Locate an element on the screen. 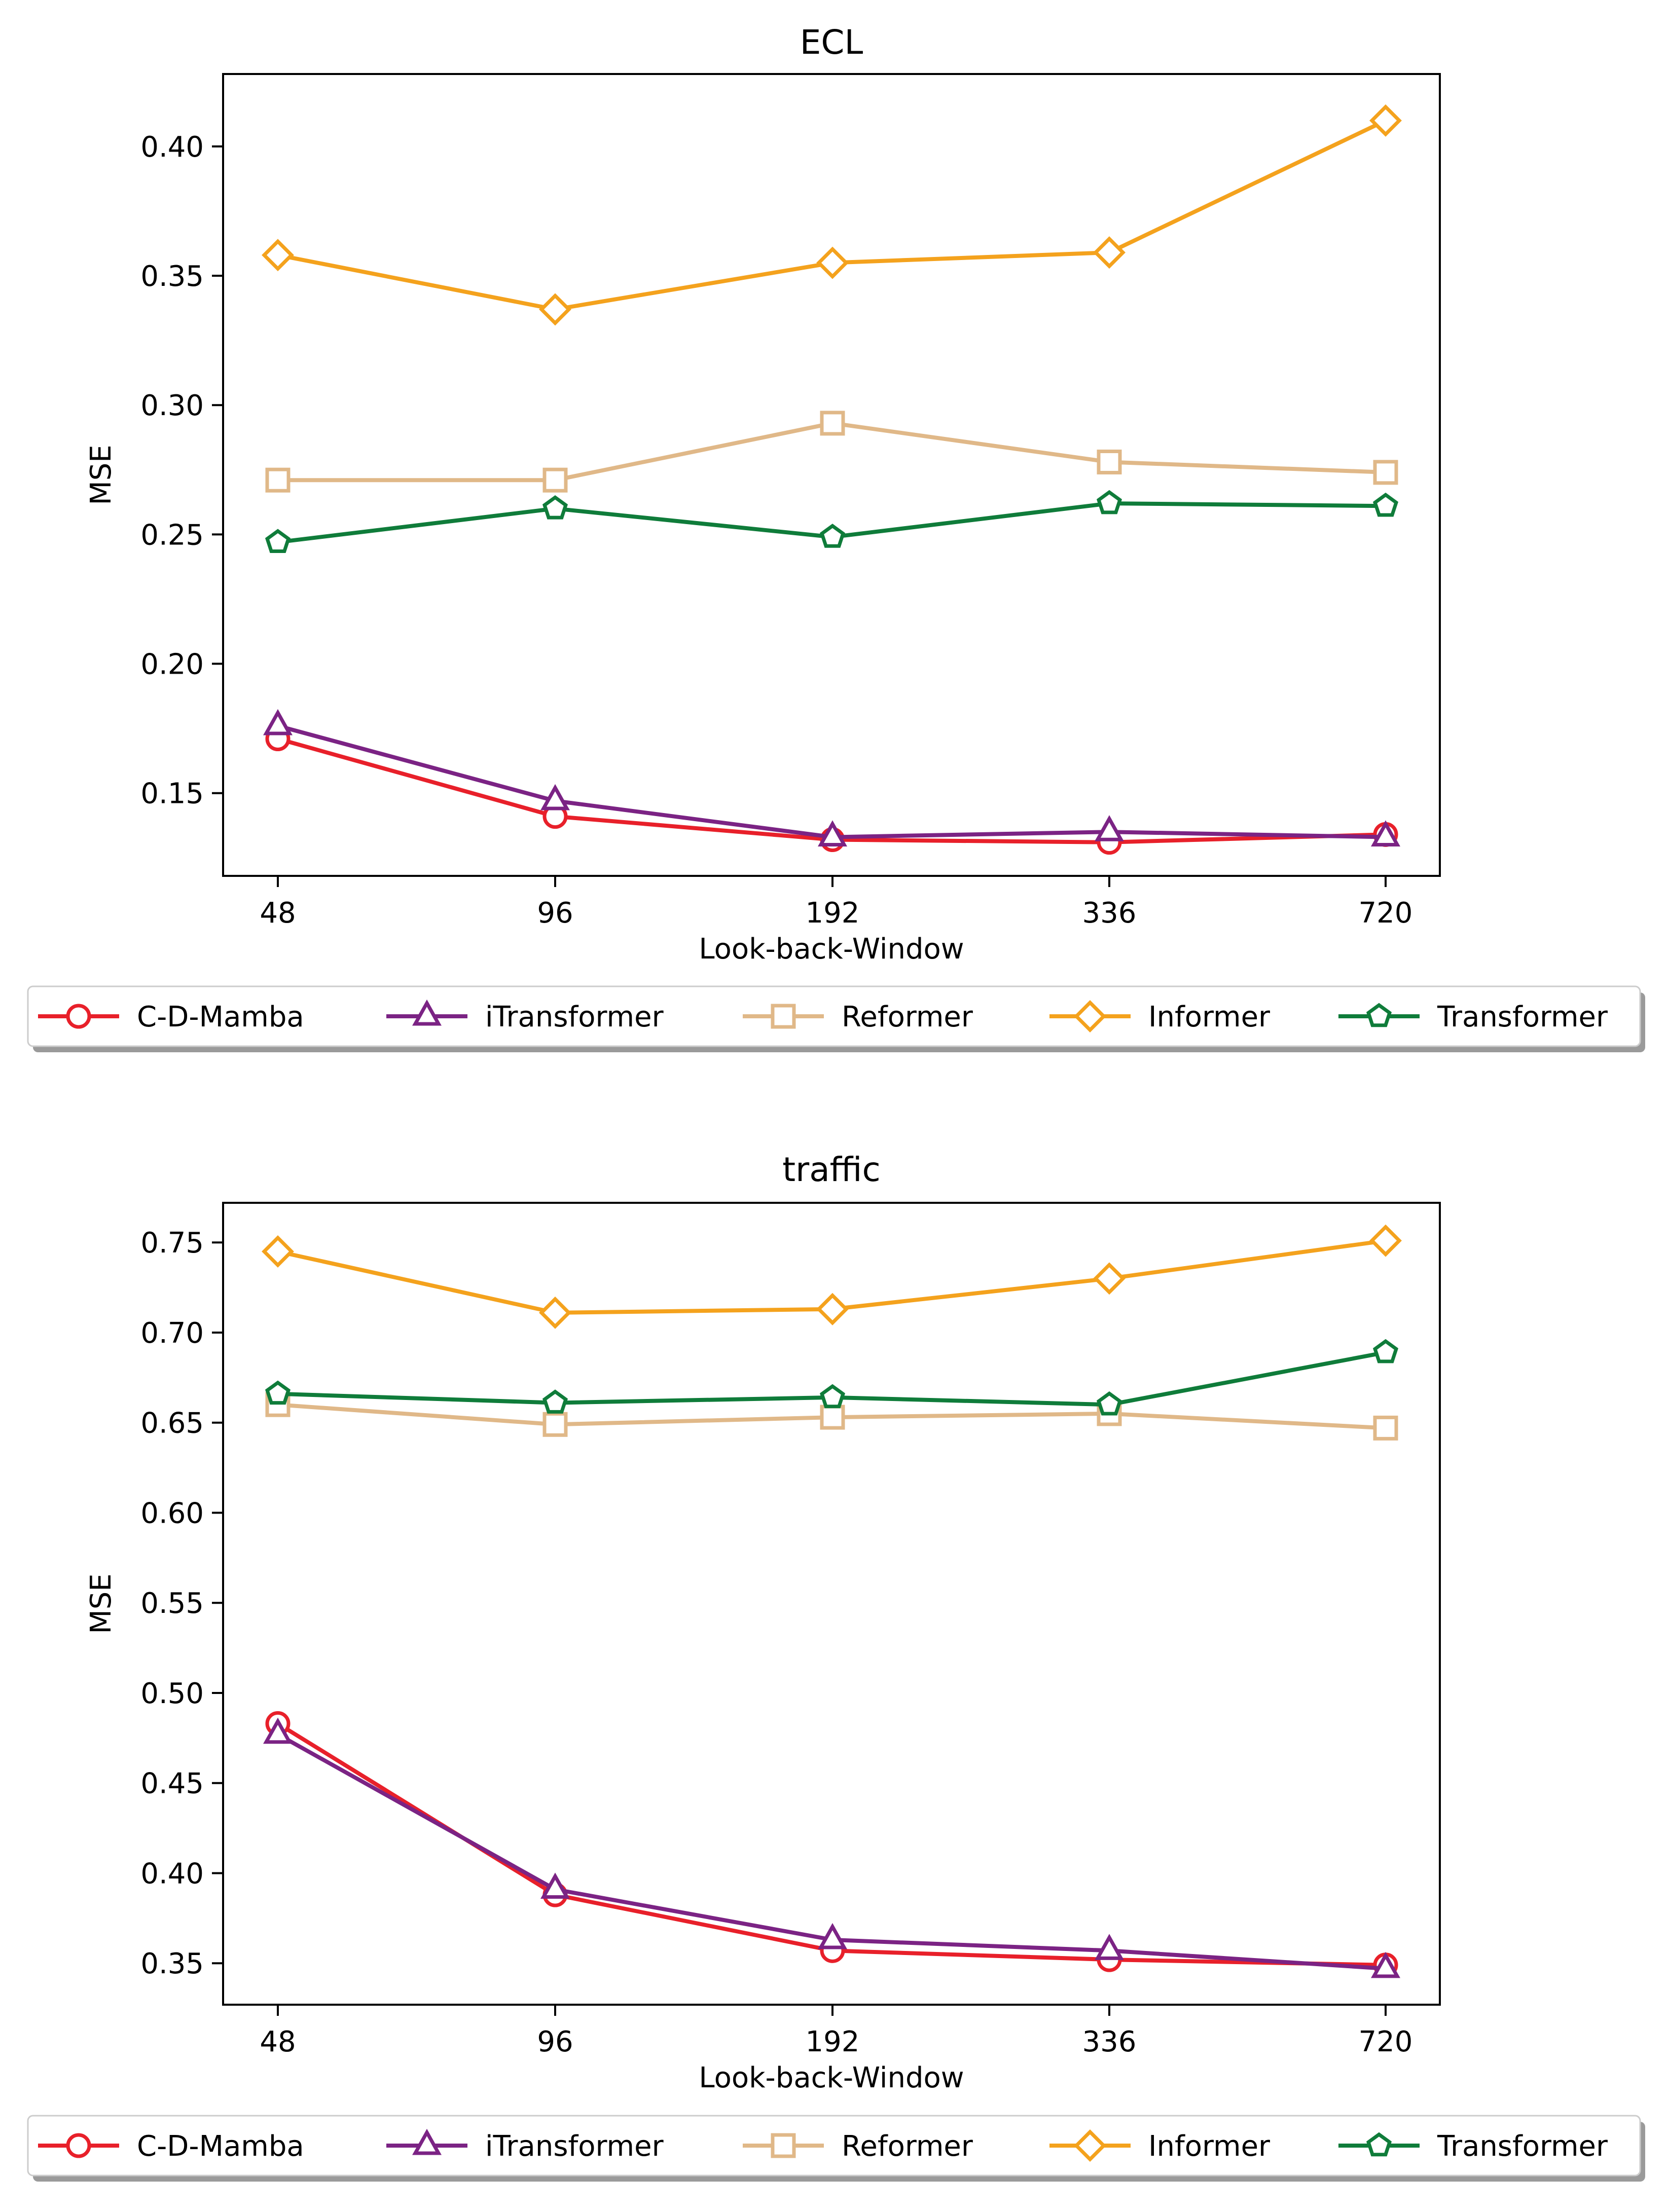  x-tick-label: 96 is located at coordinates (555, 914).